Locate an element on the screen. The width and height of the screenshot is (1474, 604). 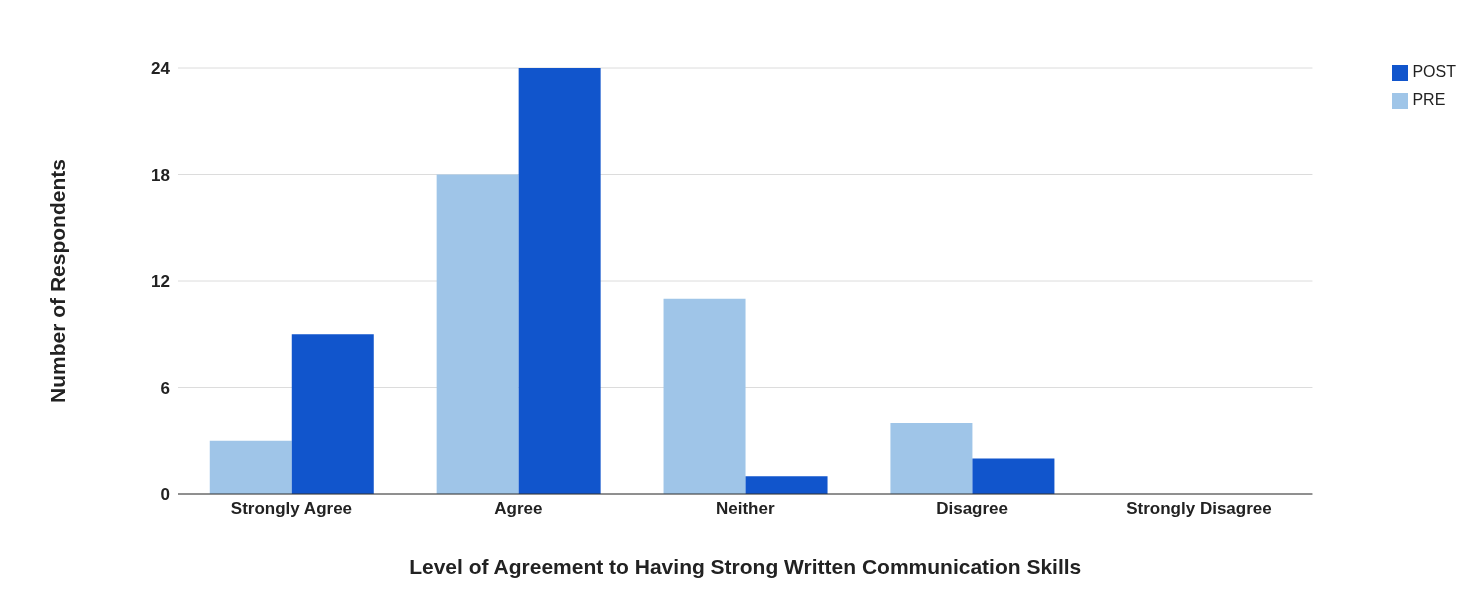
x-tick-label: Agree is located at coordinates (518, 509).